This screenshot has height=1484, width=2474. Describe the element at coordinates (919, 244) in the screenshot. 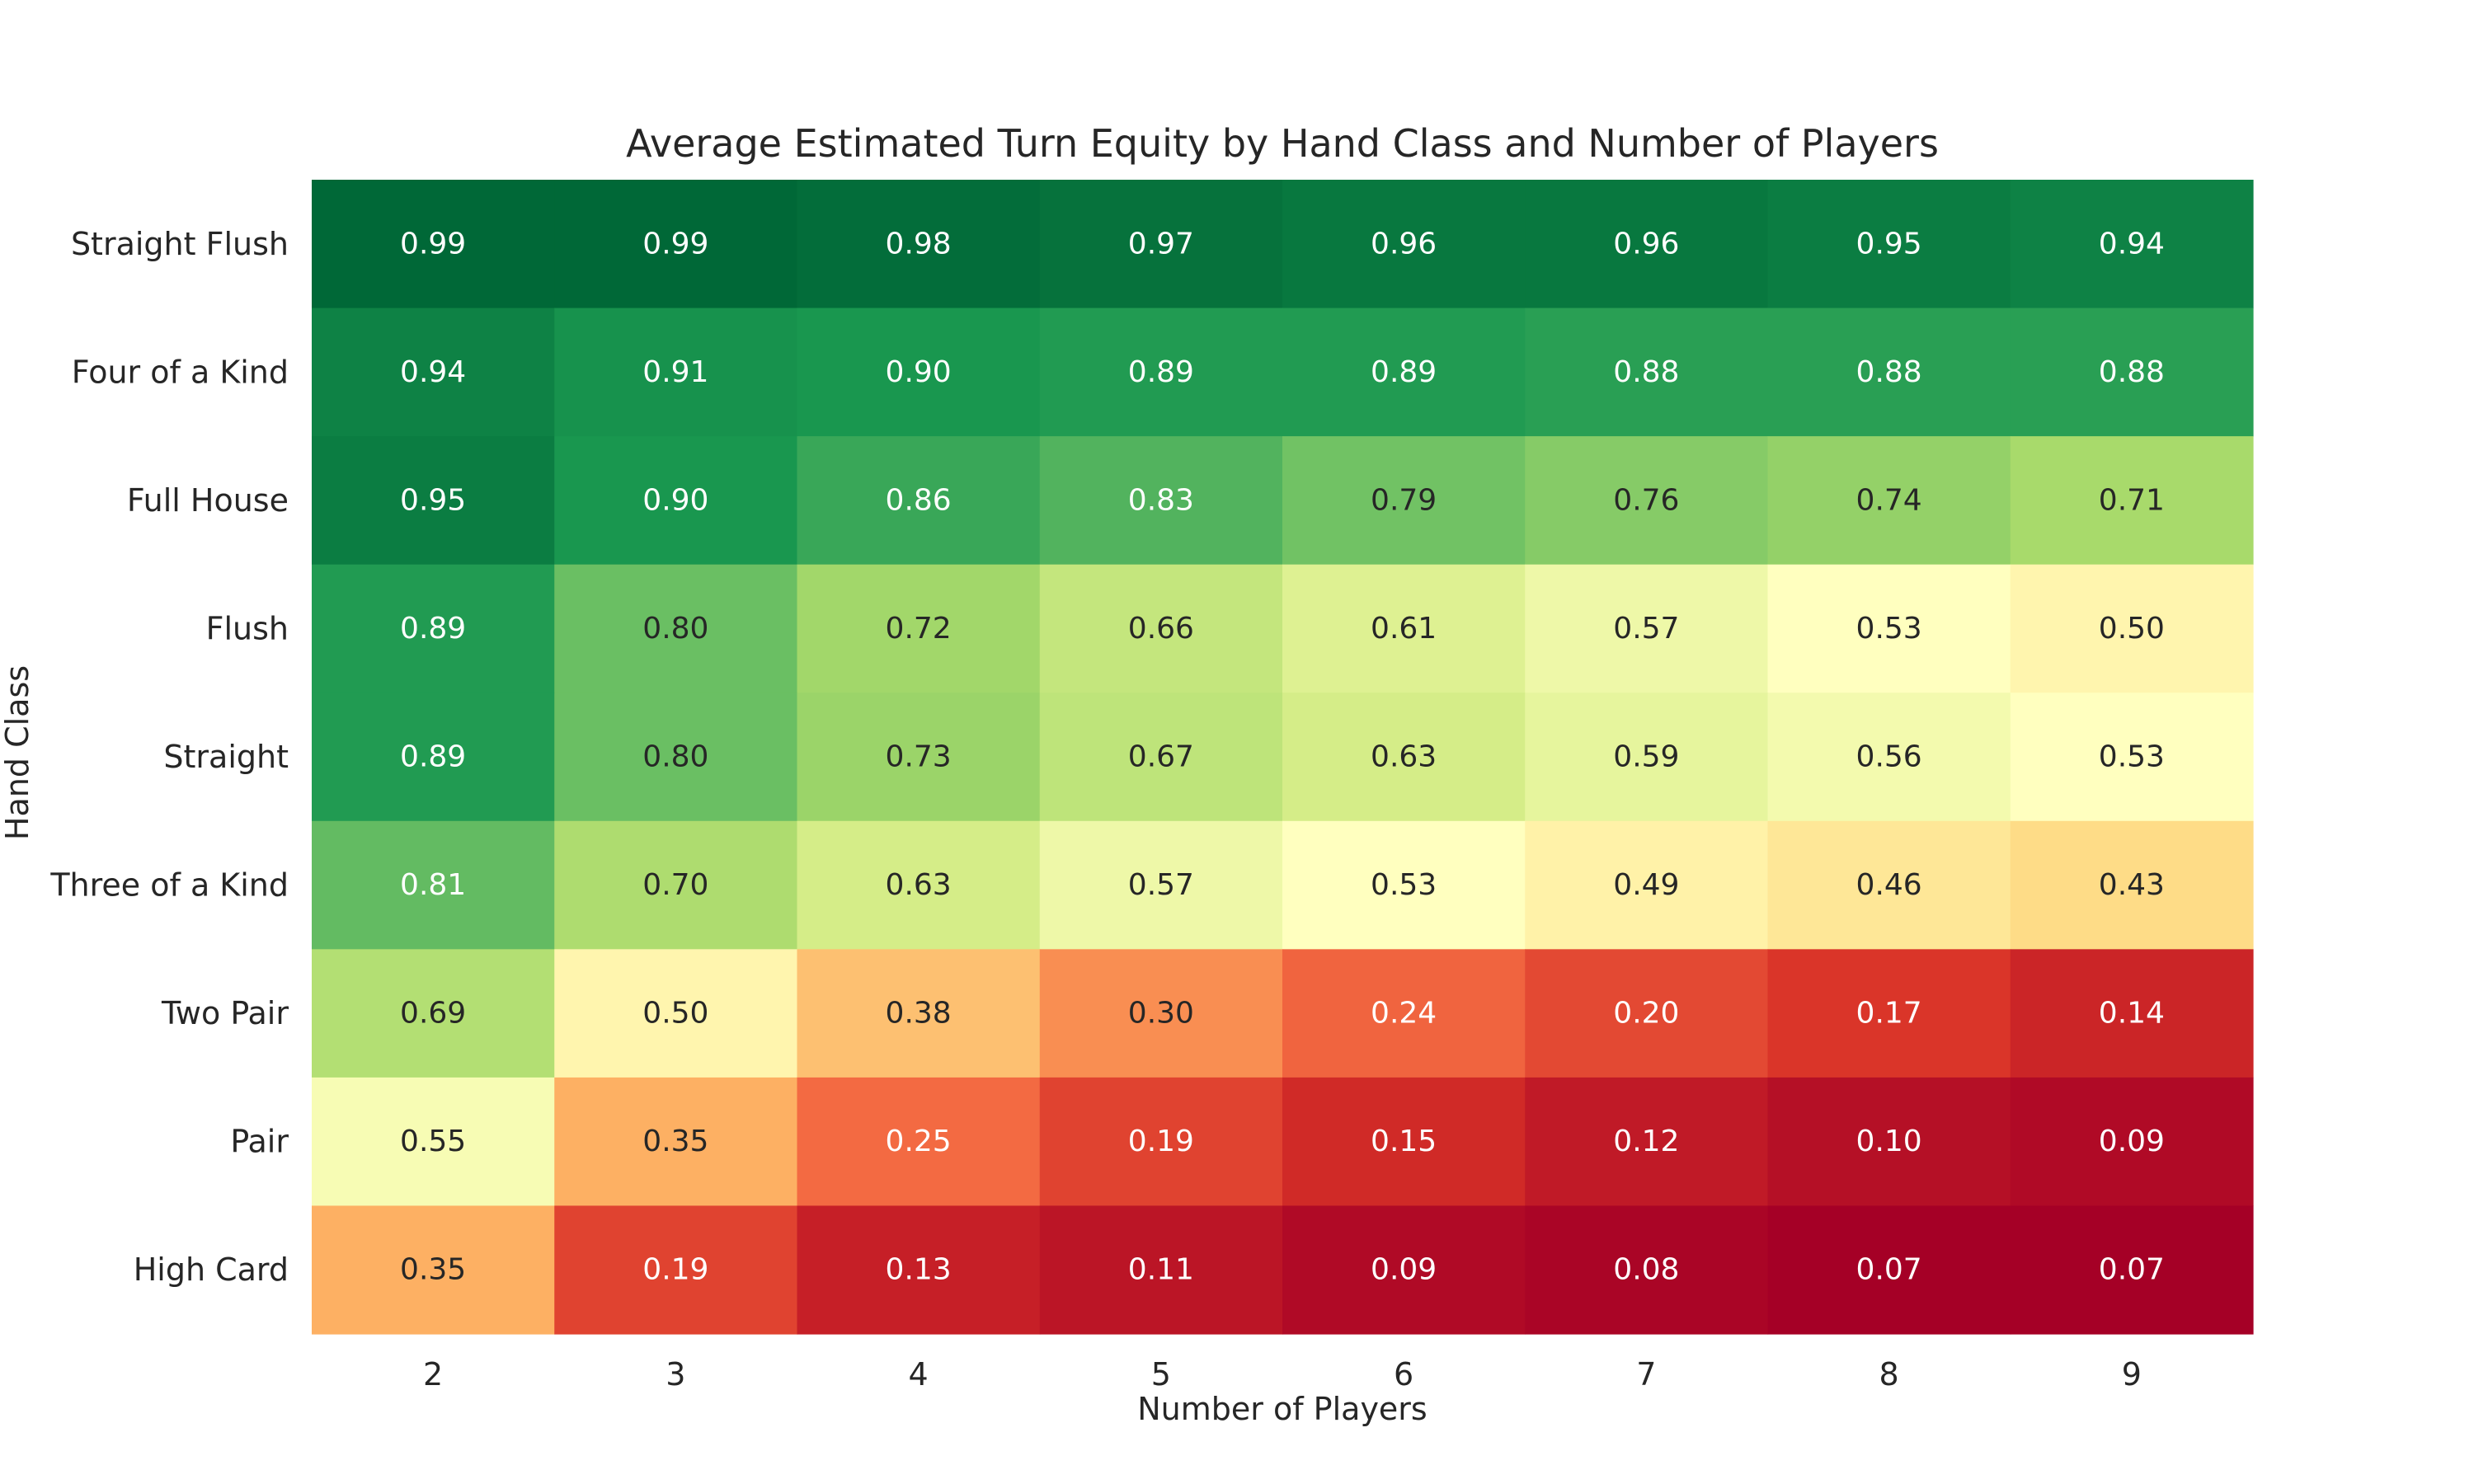

I see `cell-value-label: 0.98` at that location.